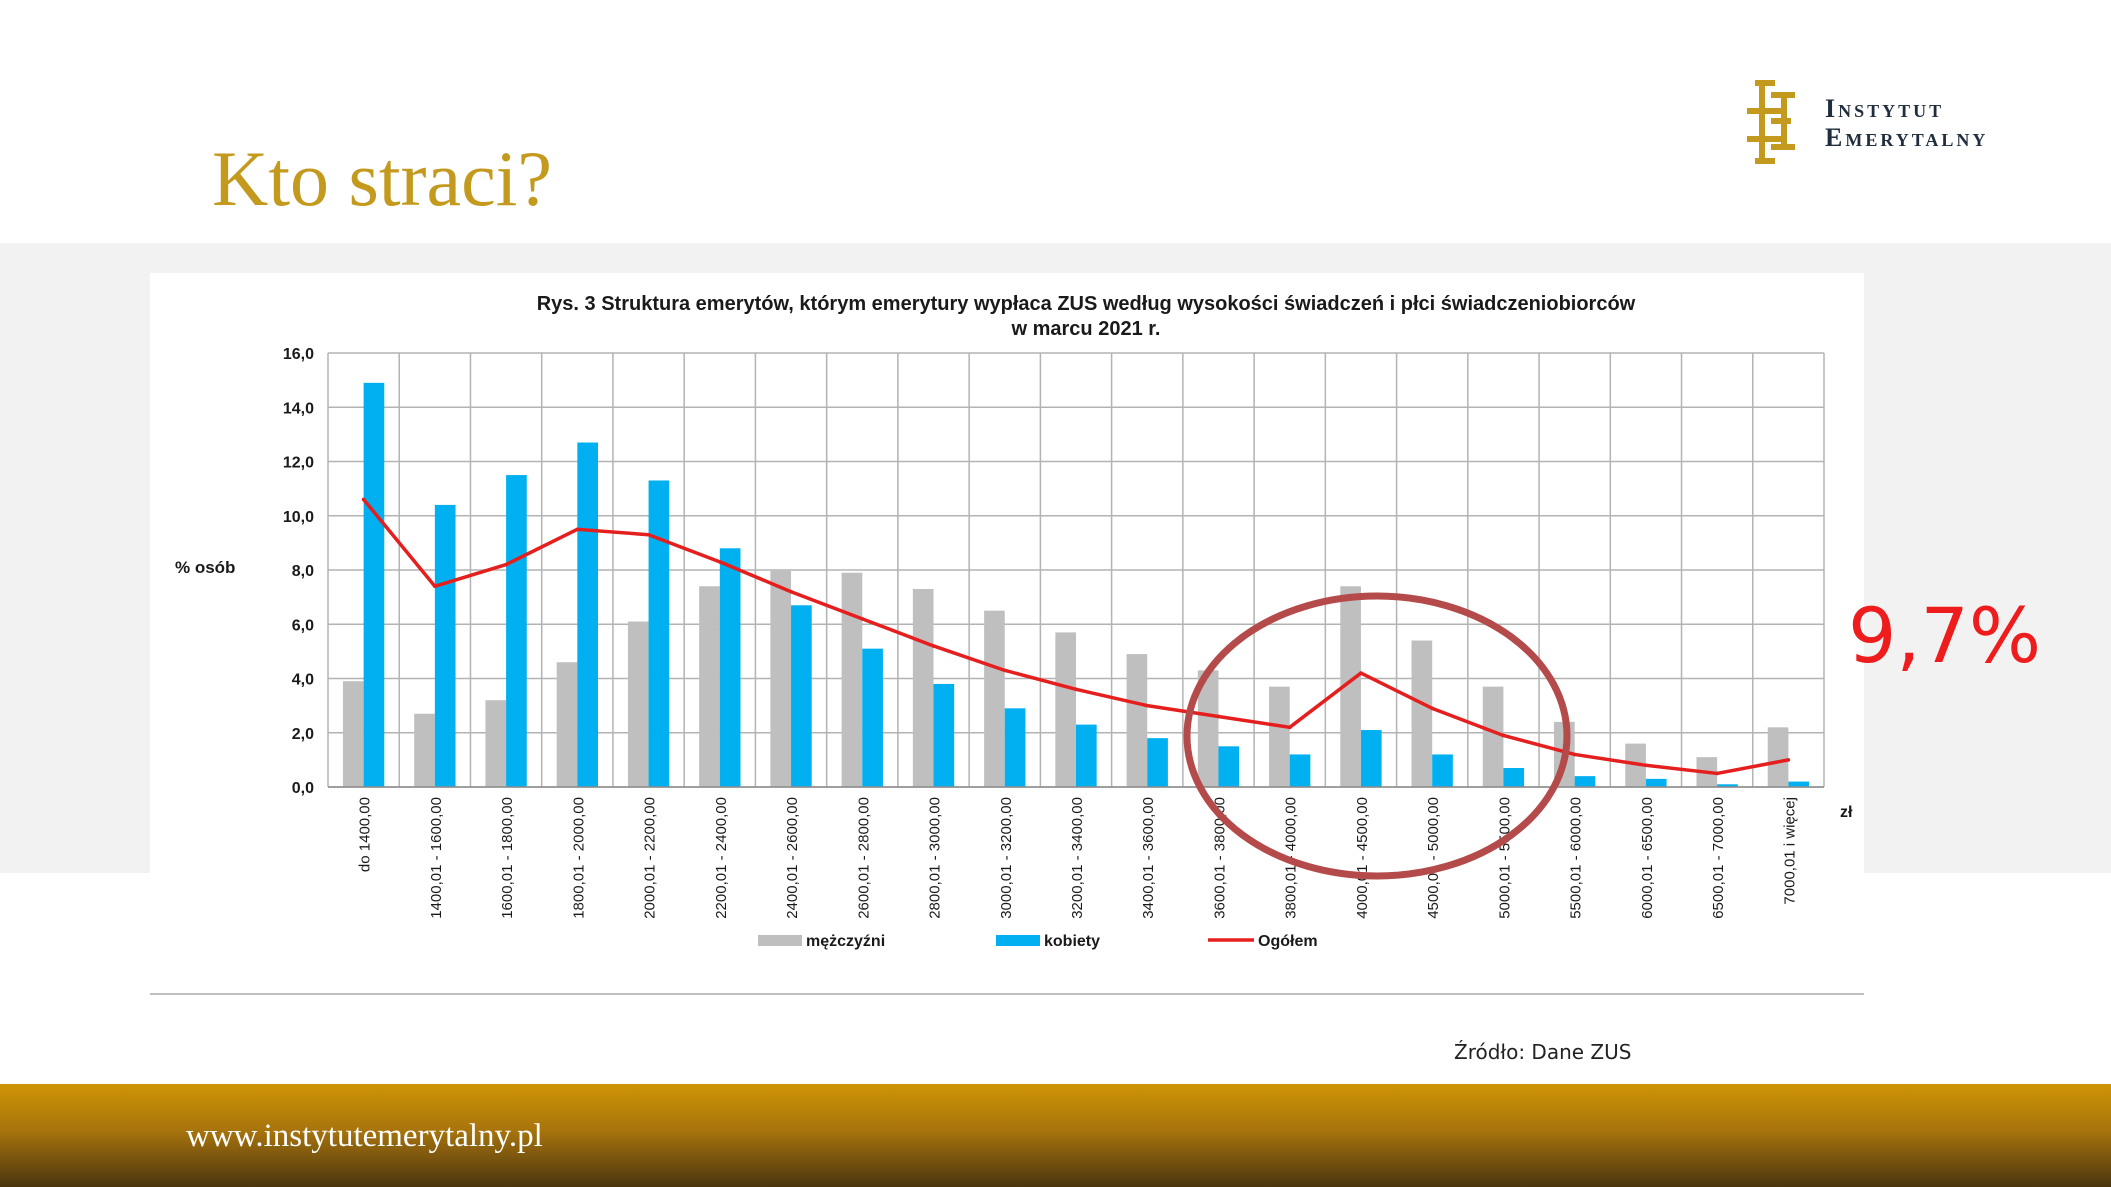  I want to click on y-axis-label: % osób, so click(205, 567).